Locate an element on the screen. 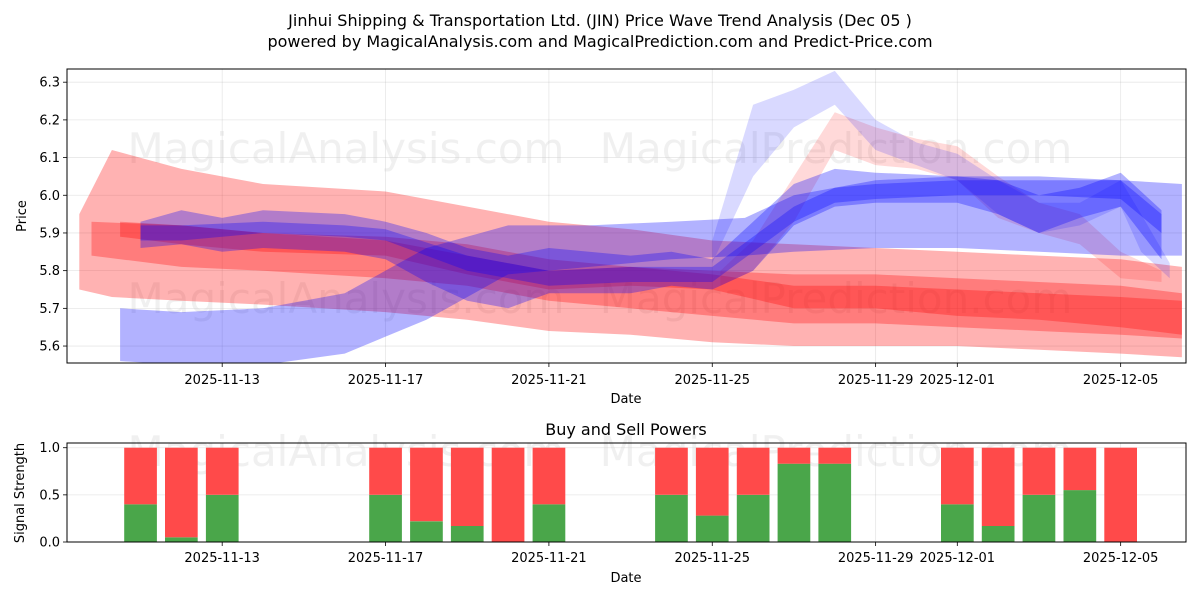 Image resolution: width=1200 pixels, height=600 pixels. signal-y-tick-label: 1.0 is located at coordinates (49, 448).